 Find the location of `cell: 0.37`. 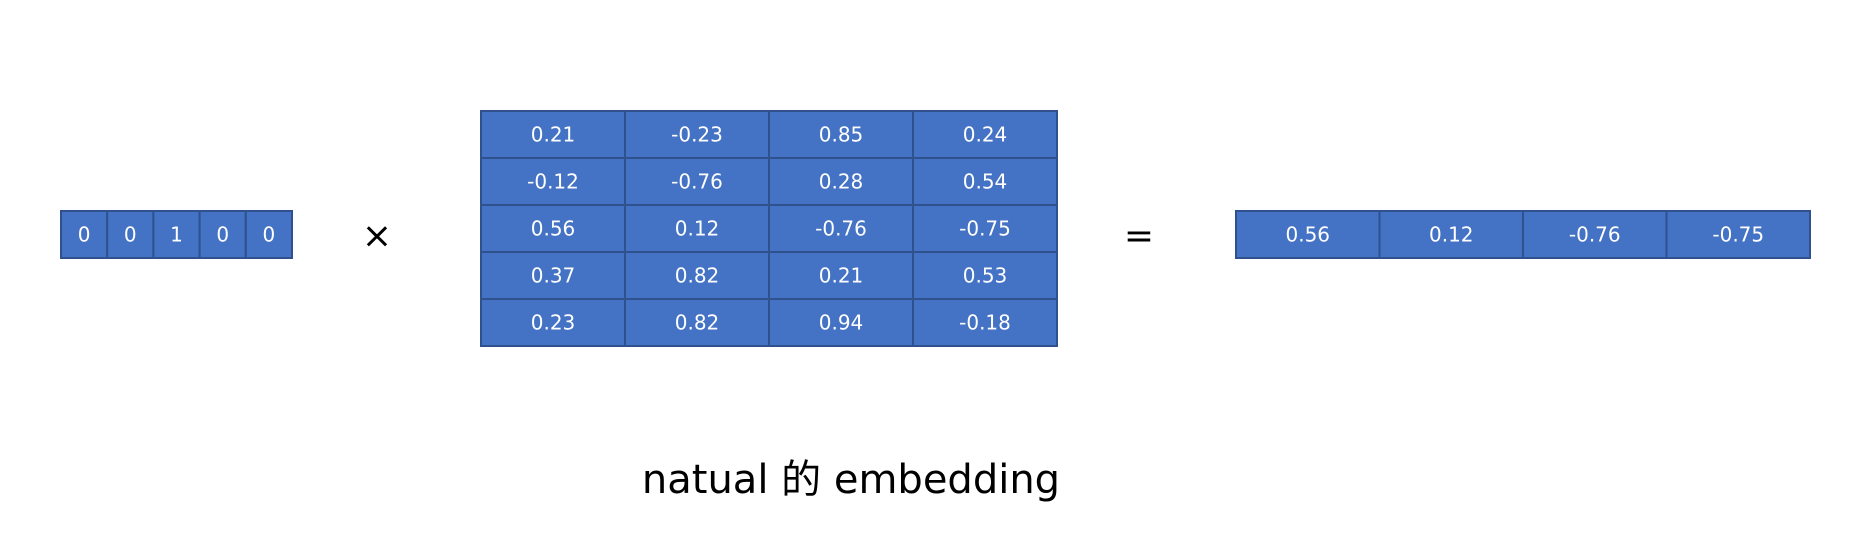

cell: 0.37 is located at coordinates (553, 275).